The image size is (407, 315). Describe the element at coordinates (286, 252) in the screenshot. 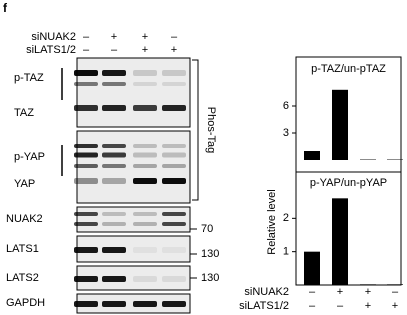

I see `y-tick-label: 1` at that location.